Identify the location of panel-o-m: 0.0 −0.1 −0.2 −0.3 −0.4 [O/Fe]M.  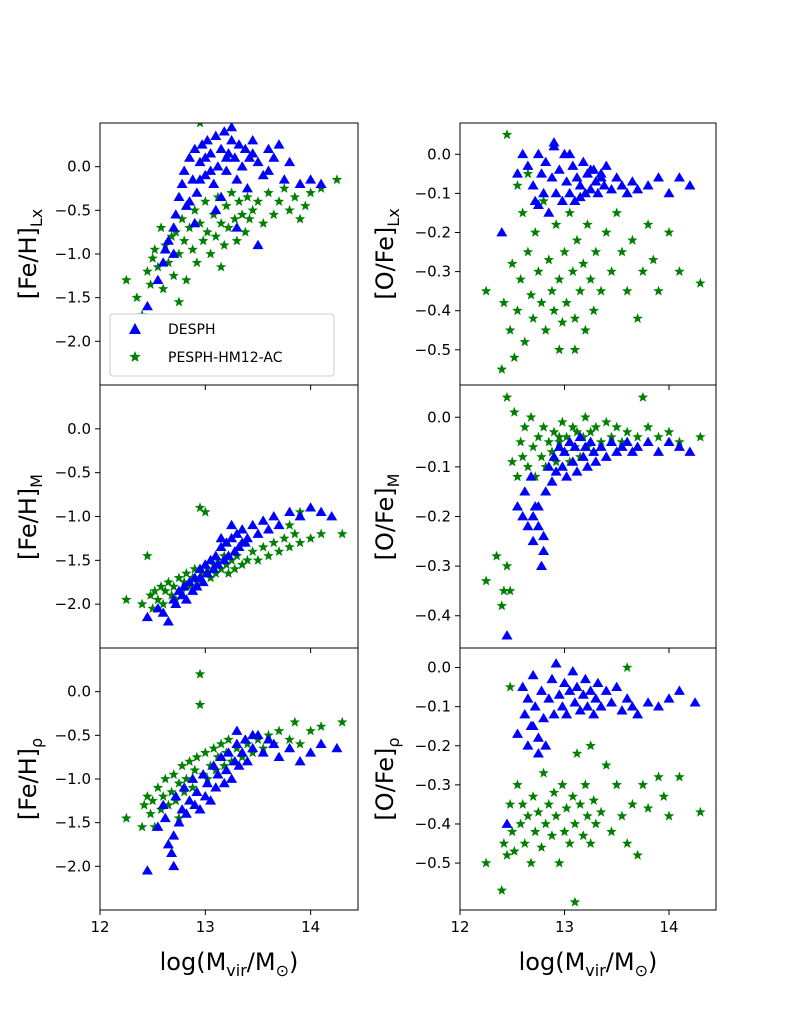
(544, 518).